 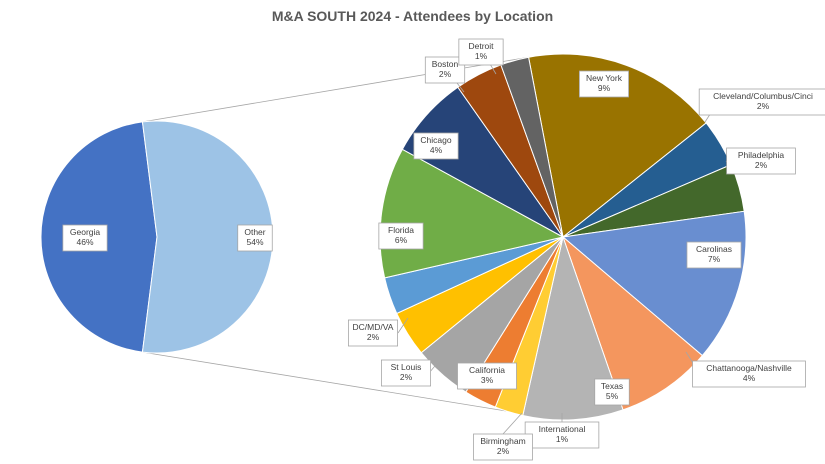 I want to click on secondary-label-box-carolinas, so click(x=714, y=255).